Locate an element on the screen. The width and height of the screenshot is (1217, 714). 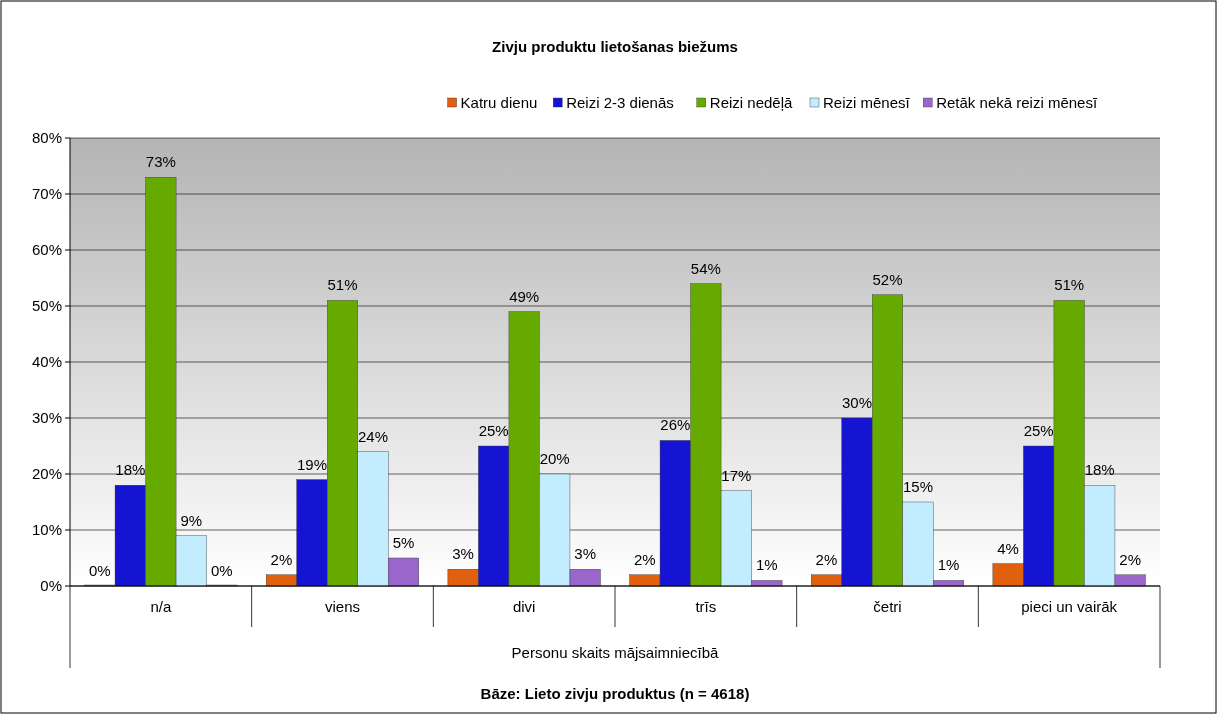
legend-label: Katru dienu is located at coordinates (499, 102).